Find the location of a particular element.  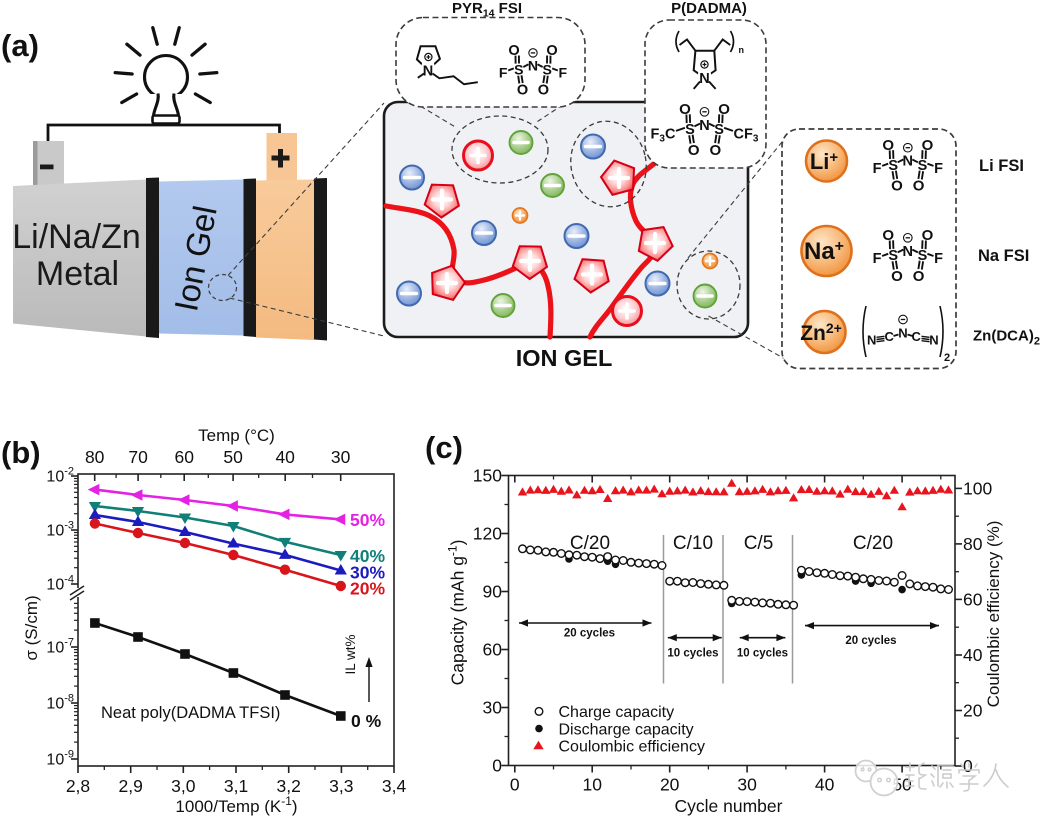

svg-text: 10 cycles is located at coordinates (692, 654).